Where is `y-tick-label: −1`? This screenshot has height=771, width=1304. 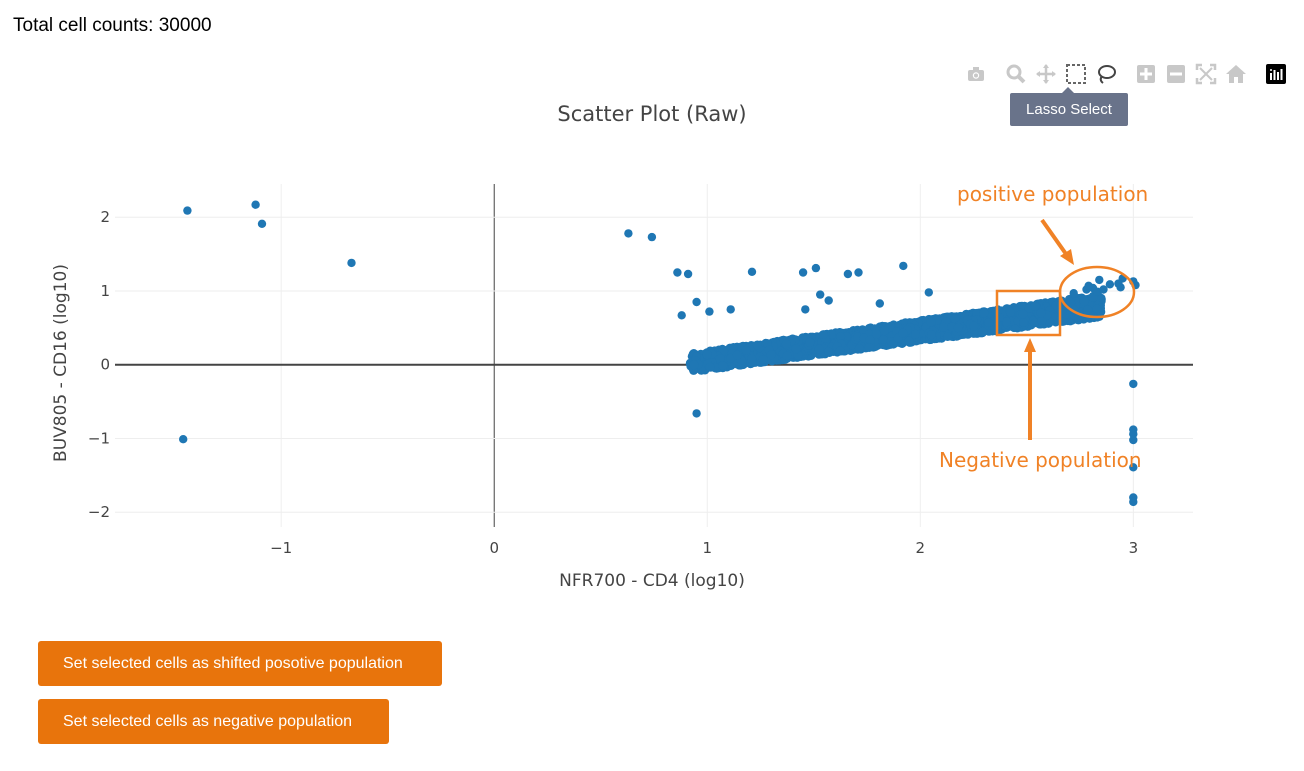
y-tick-label: −1 is located at coordinates (99, 438).